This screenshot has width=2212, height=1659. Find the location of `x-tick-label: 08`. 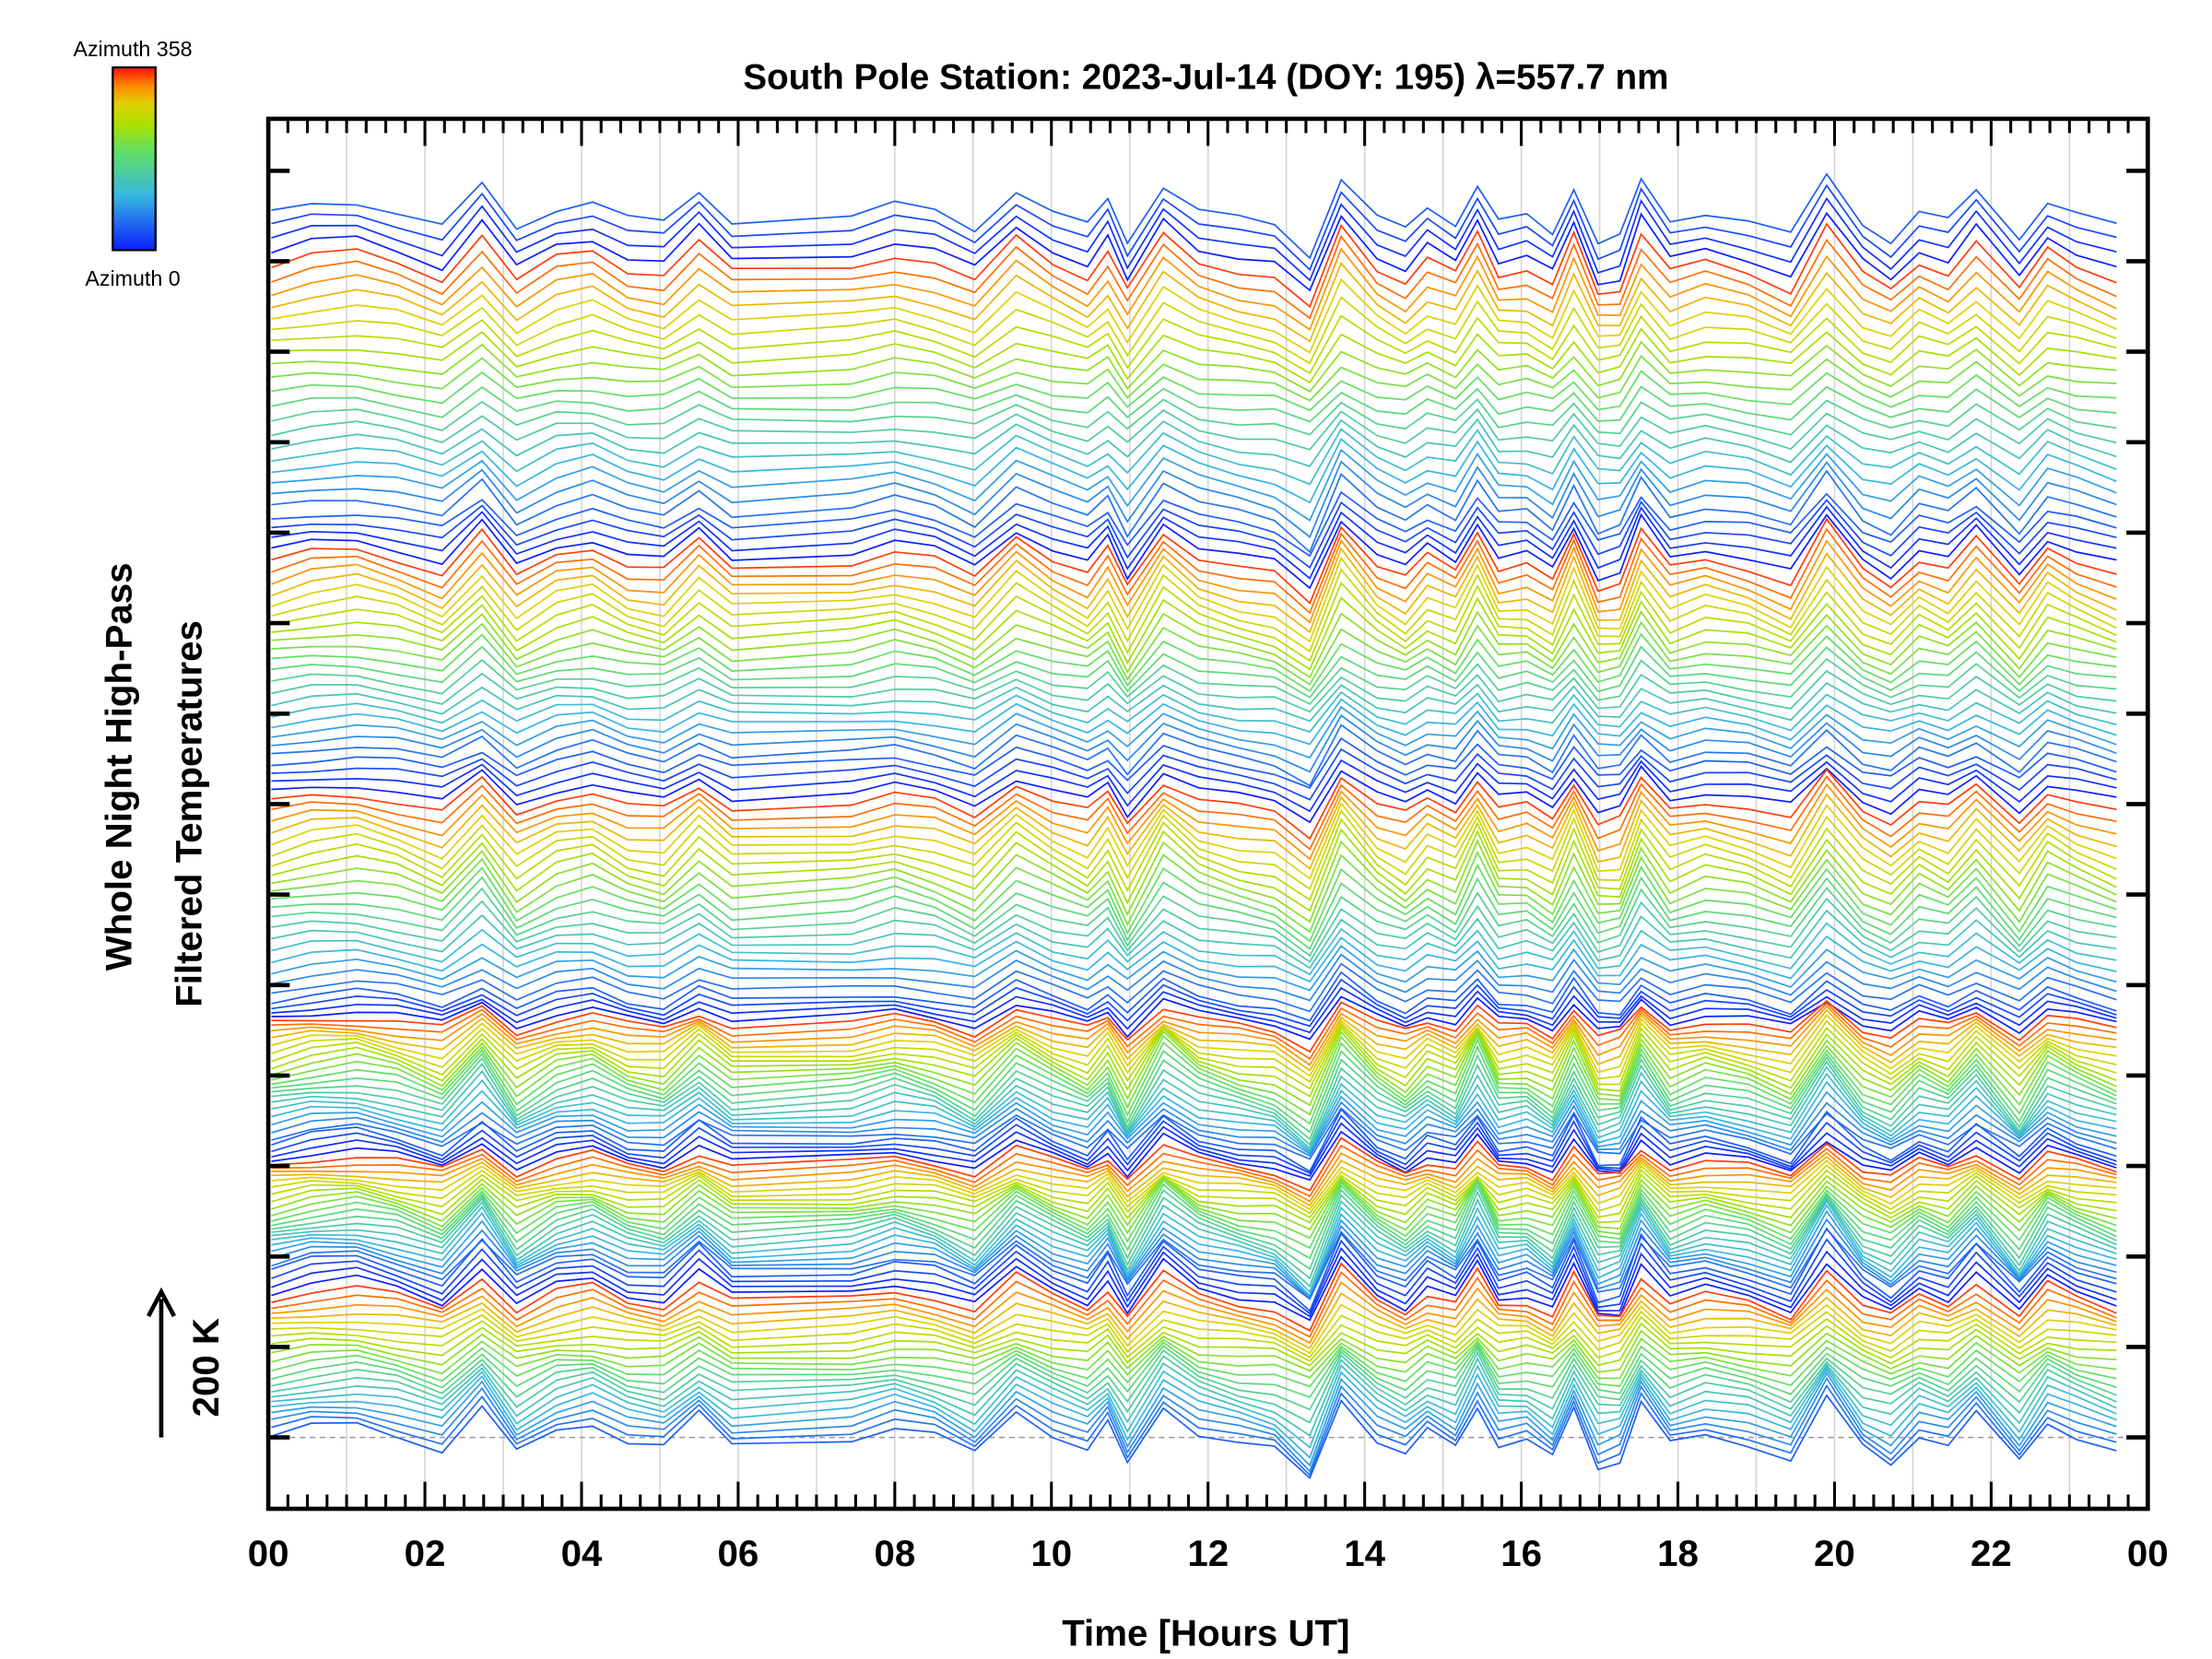

x-tick-label: 08 is located at coordinates (894, 1553).